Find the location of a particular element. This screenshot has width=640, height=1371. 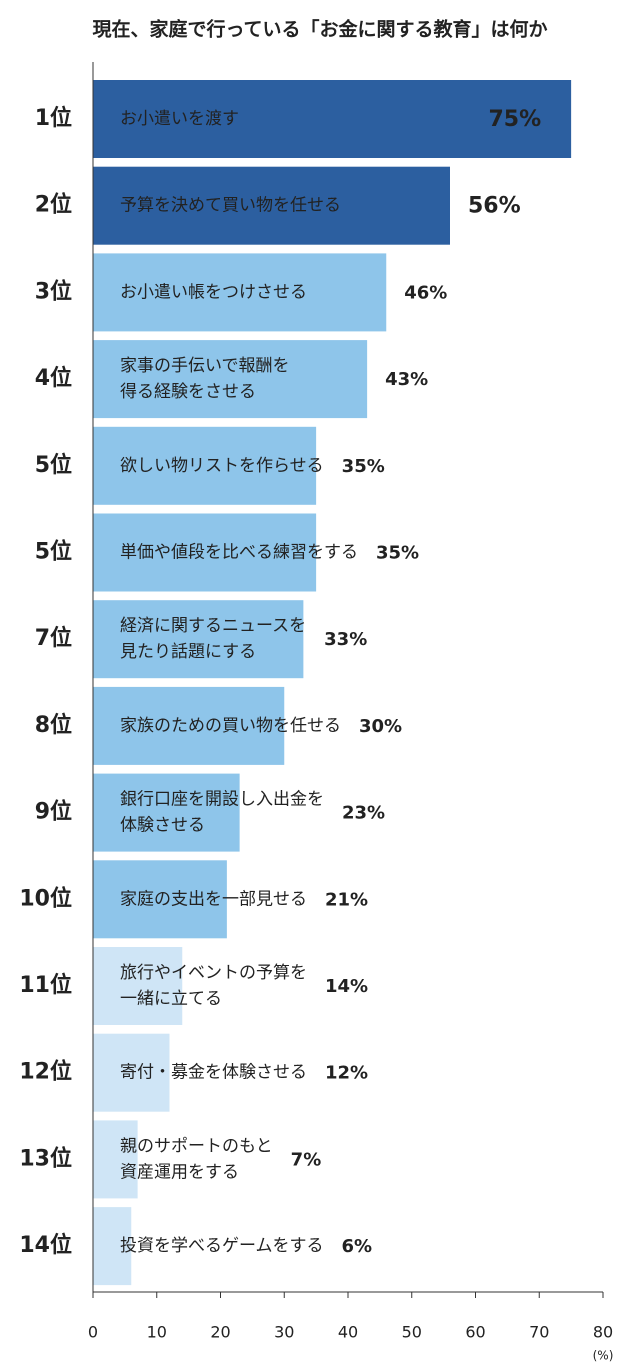

value-label: 14% is located at coordinates (346, 986).